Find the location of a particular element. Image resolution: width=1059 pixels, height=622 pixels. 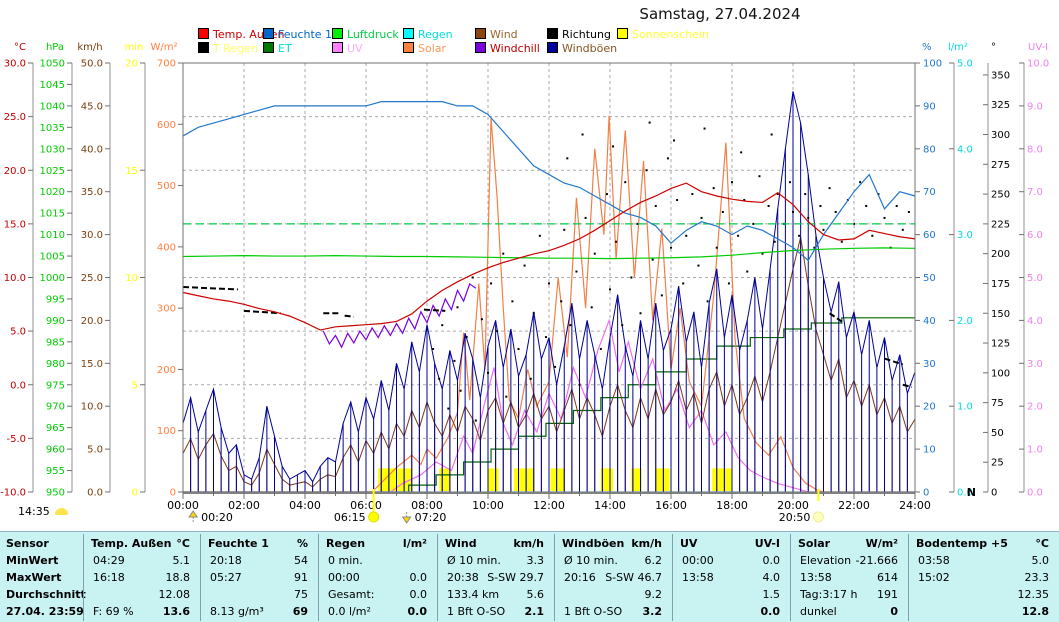

table-cell: 0 min. is located at coordinates (345, 560).